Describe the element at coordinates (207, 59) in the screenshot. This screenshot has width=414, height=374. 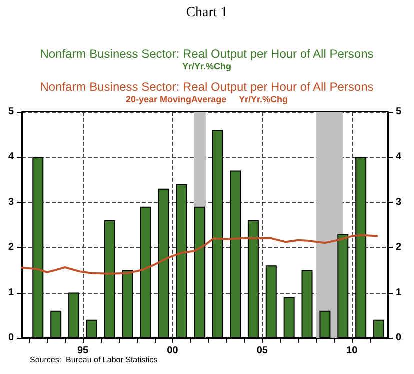
I see `text: Nonfarm Business Sector: Real Output per Hour of All Persons Yr/Yr.%Chg` at that location.